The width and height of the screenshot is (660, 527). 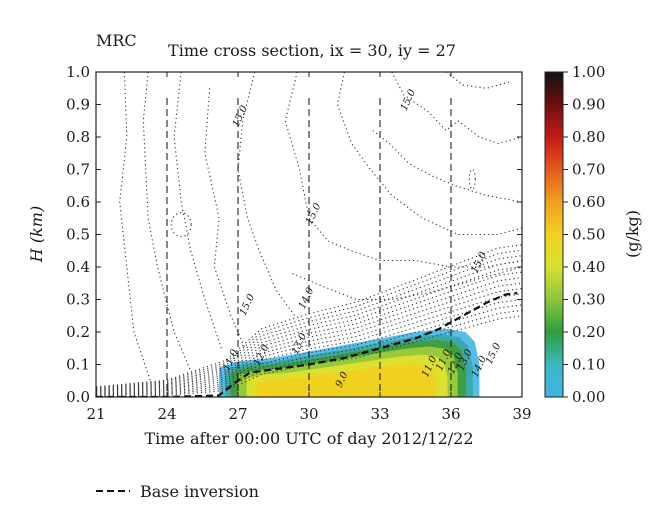 I want to click on legend-base-inversion-label: Base inversion, so click(x=199, y=491).